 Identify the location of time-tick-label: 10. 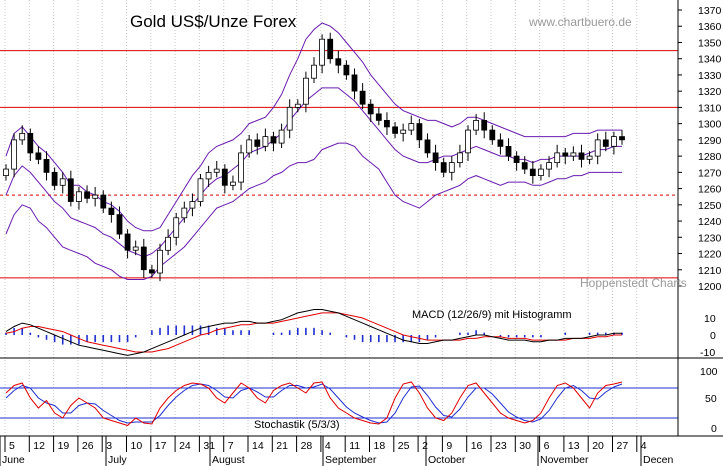
(137, 446).